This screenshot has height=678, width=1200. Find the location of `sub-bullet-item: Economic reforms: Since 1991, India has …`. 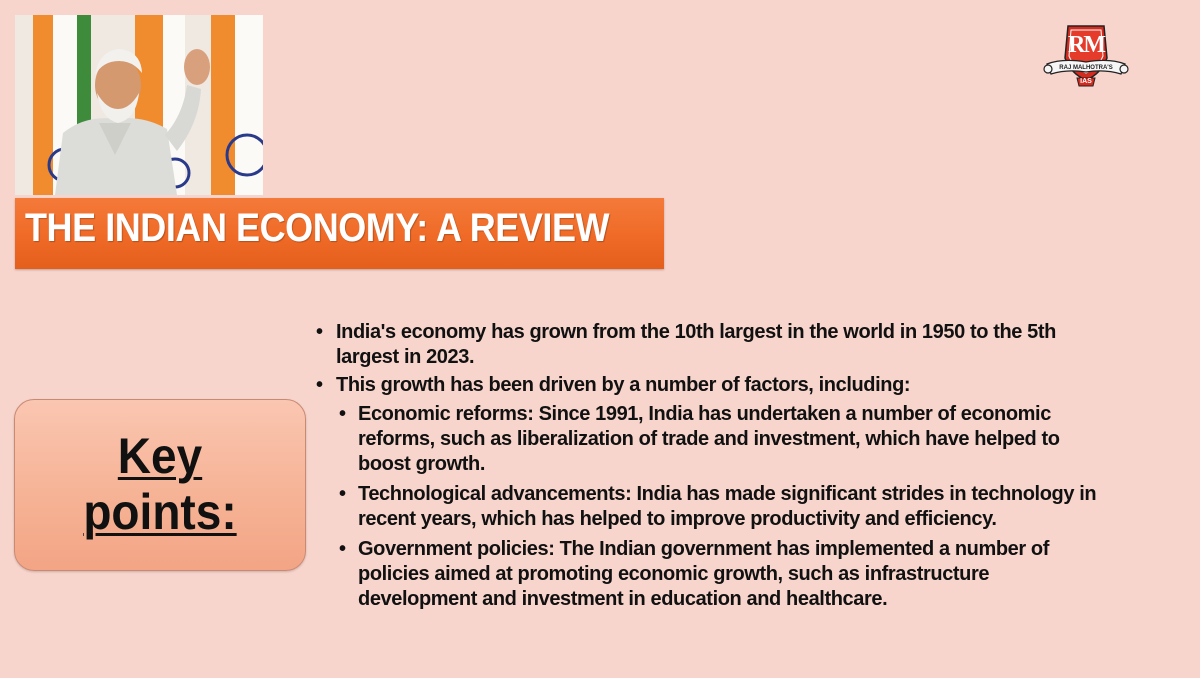

sub-bullet-item: Economic reforms: Since 1991, India has … is located at coordinates (719, 439).